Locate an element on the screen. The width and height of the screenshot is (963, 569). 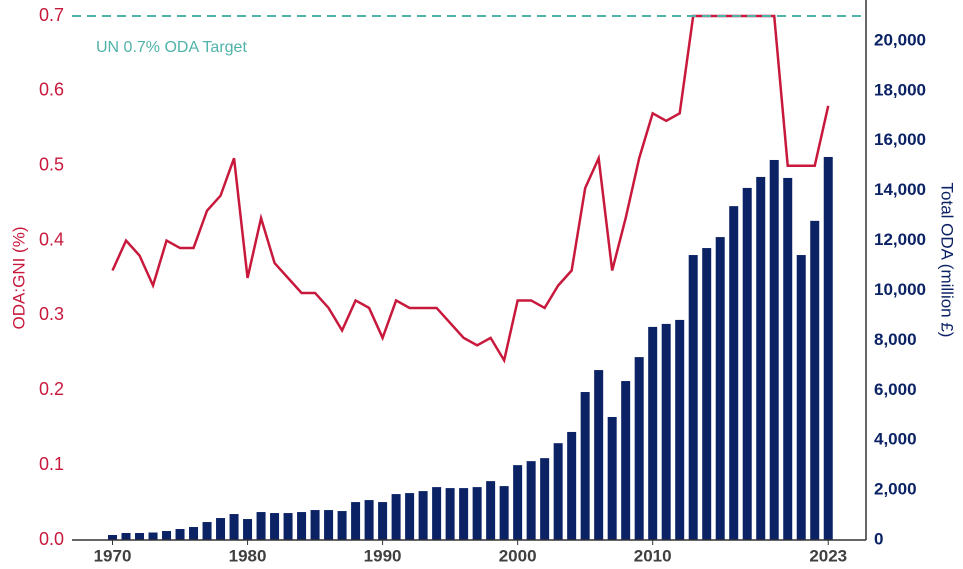
y-tick-label: 0.6 is located at coordinates (51, 90).